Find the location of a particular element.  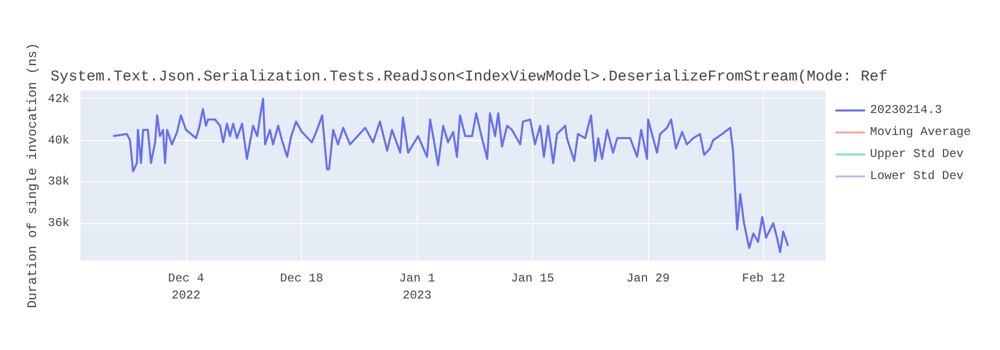

legend-label: Lower Std Dev is located at coordinates (917, 176).